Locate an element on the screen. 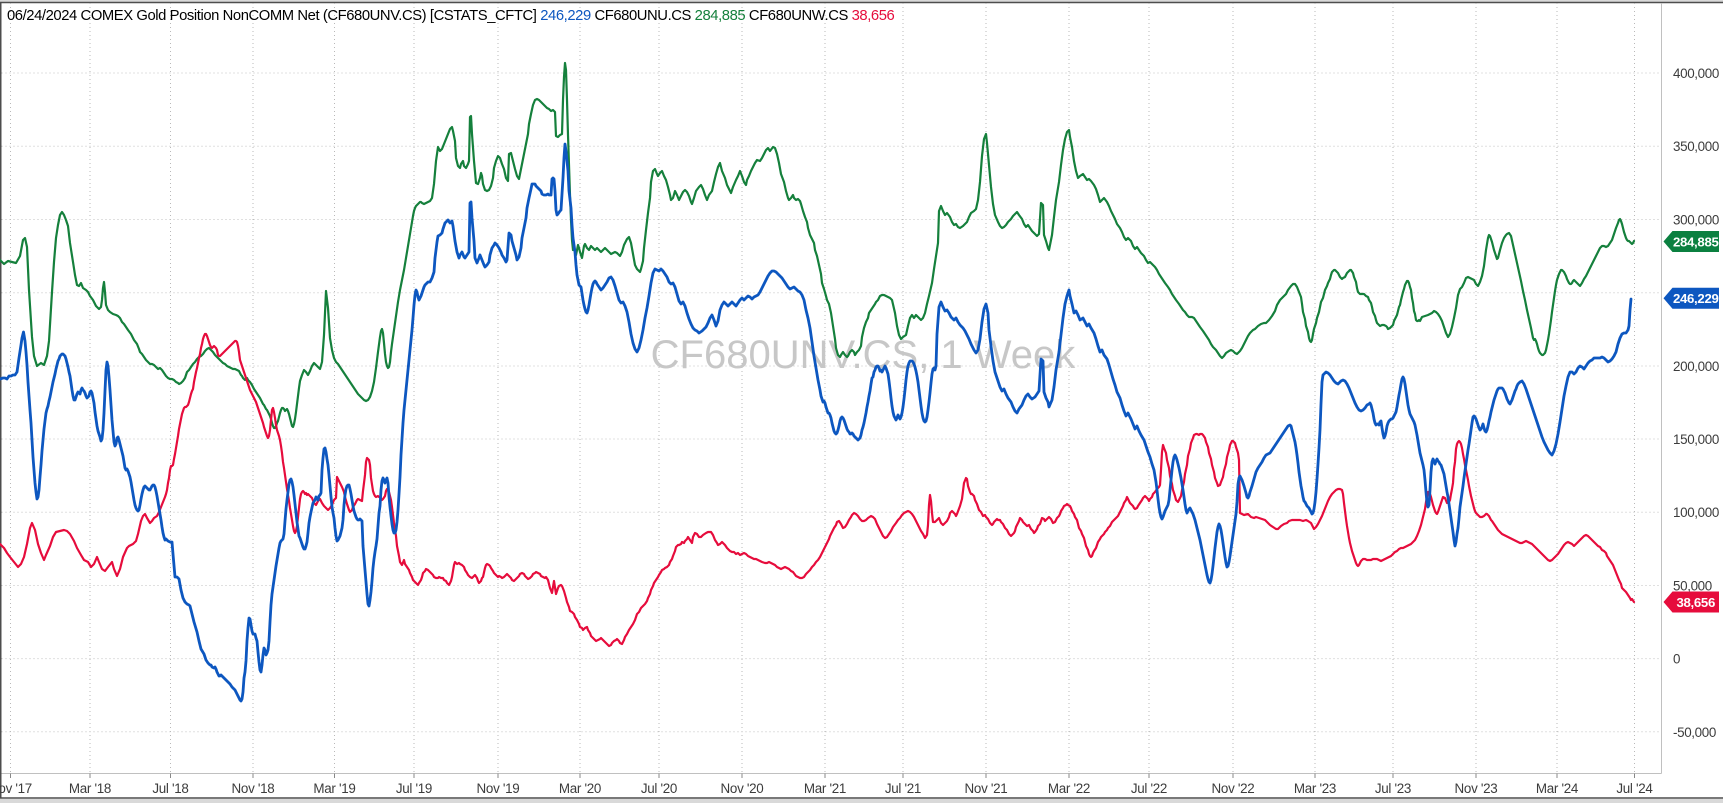  svg-text: Mar '21 is located at coordinates (825, 788).